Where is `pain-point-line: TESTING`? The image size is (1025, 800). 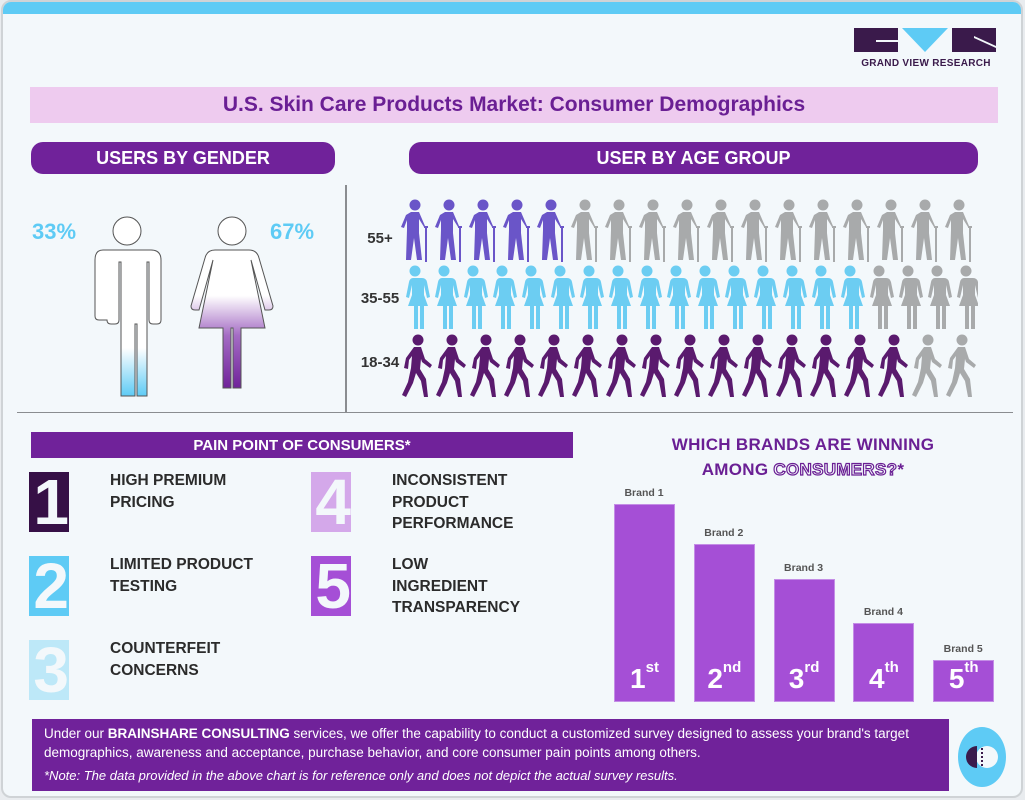 pain-point-line: TESTING is located at coordinates (144, 586).